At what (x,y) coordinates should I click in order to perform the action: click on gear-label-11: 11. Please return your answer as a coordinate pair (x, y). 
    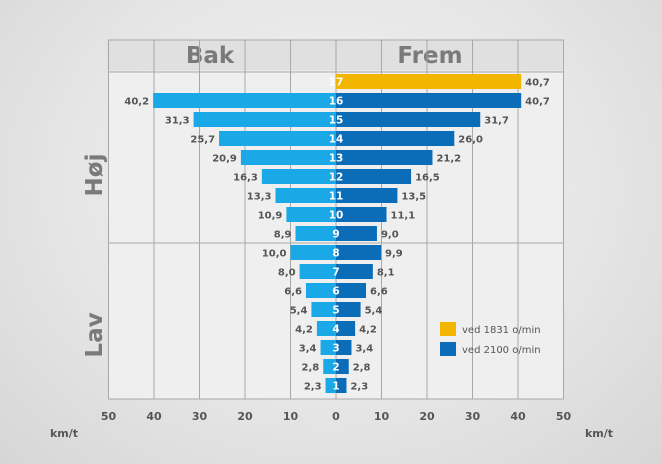
    Looking at the image, I should click on (336, 197).